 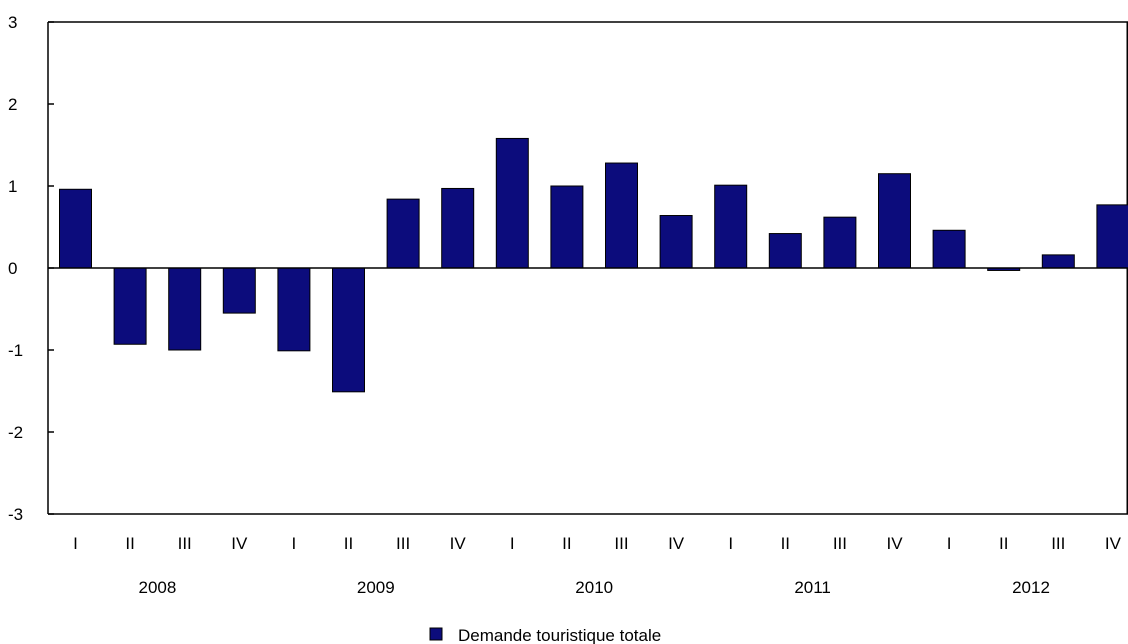 What do you see at coordinates (12, 186) in the screenshot?
I see `y-tick-label: 1` at bounding box center [12, 186].